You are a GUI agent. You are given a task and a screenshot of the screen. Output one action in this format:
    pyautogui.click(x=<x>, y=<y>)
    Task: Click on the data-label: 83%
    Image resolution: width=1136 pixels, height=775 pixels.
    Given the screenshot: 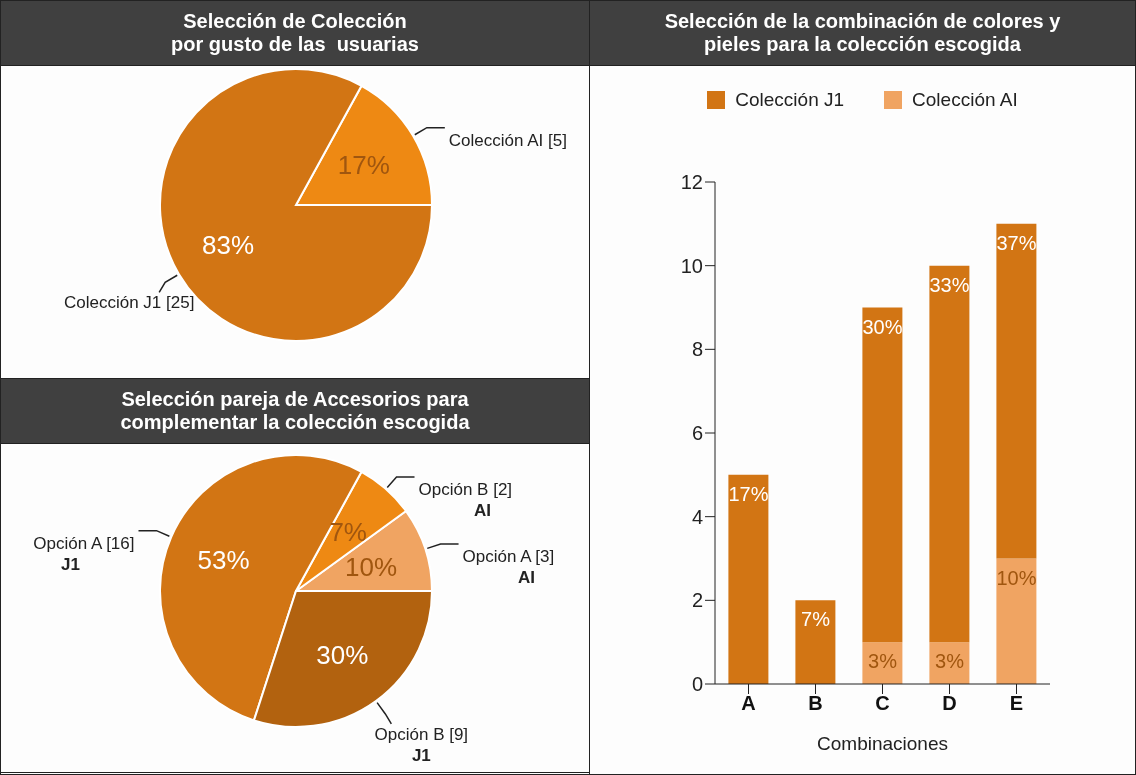 What is the action you would take?
    pyautogui.click(x=228, y=245)
    